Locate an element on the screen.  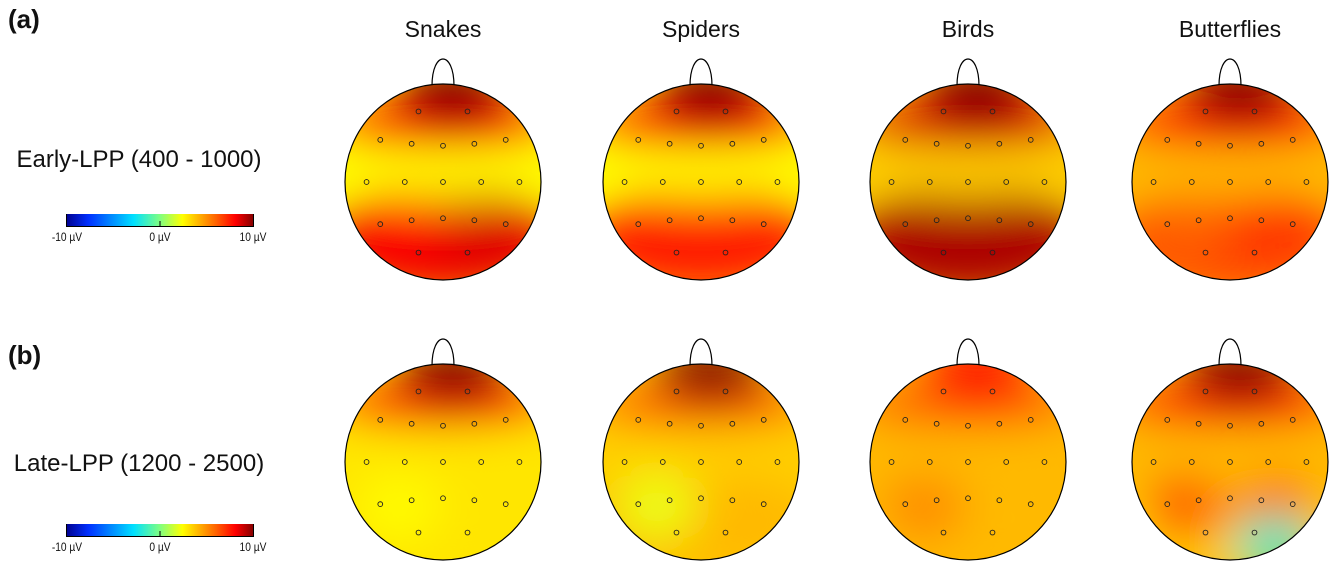
topomap-birds-late is located at coordinates (968, 449).